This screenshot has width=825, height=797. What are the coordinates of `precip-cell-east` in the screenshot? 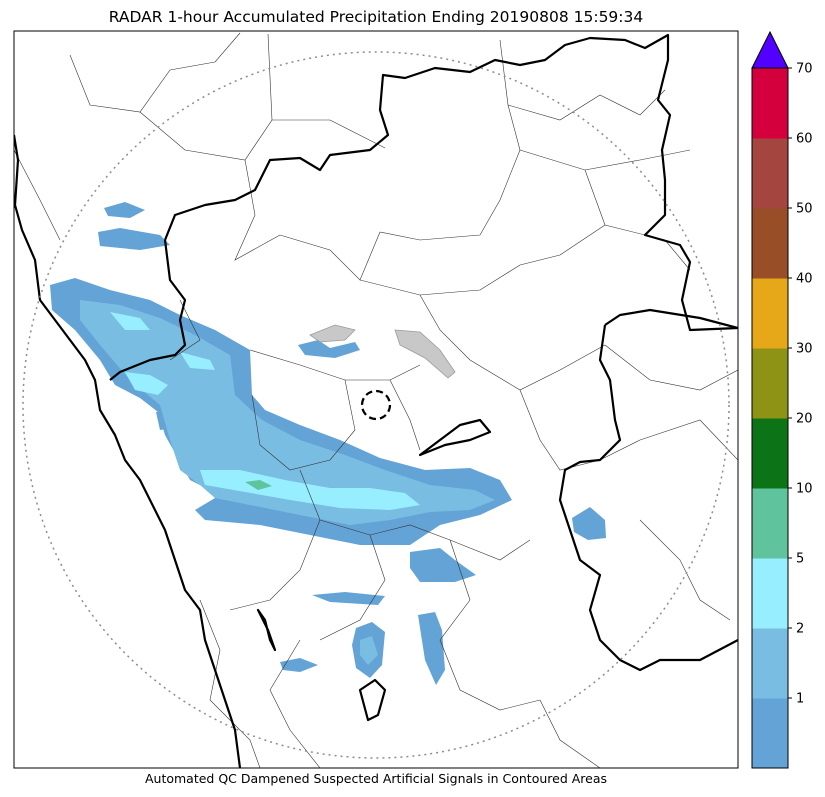 It's located at (589, 523).